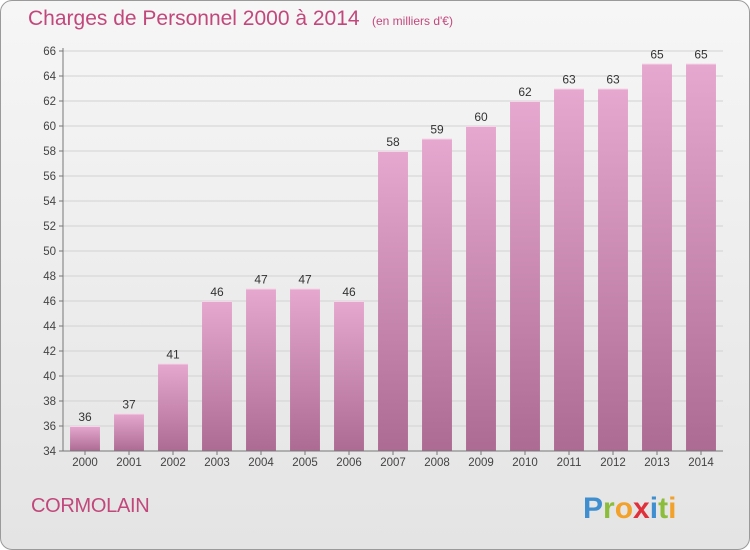 This screenshot has width=750, height=550. Describe the element at coordinates (49, 402) in the screenshot. I see `y-tick-label: 38` at that location.